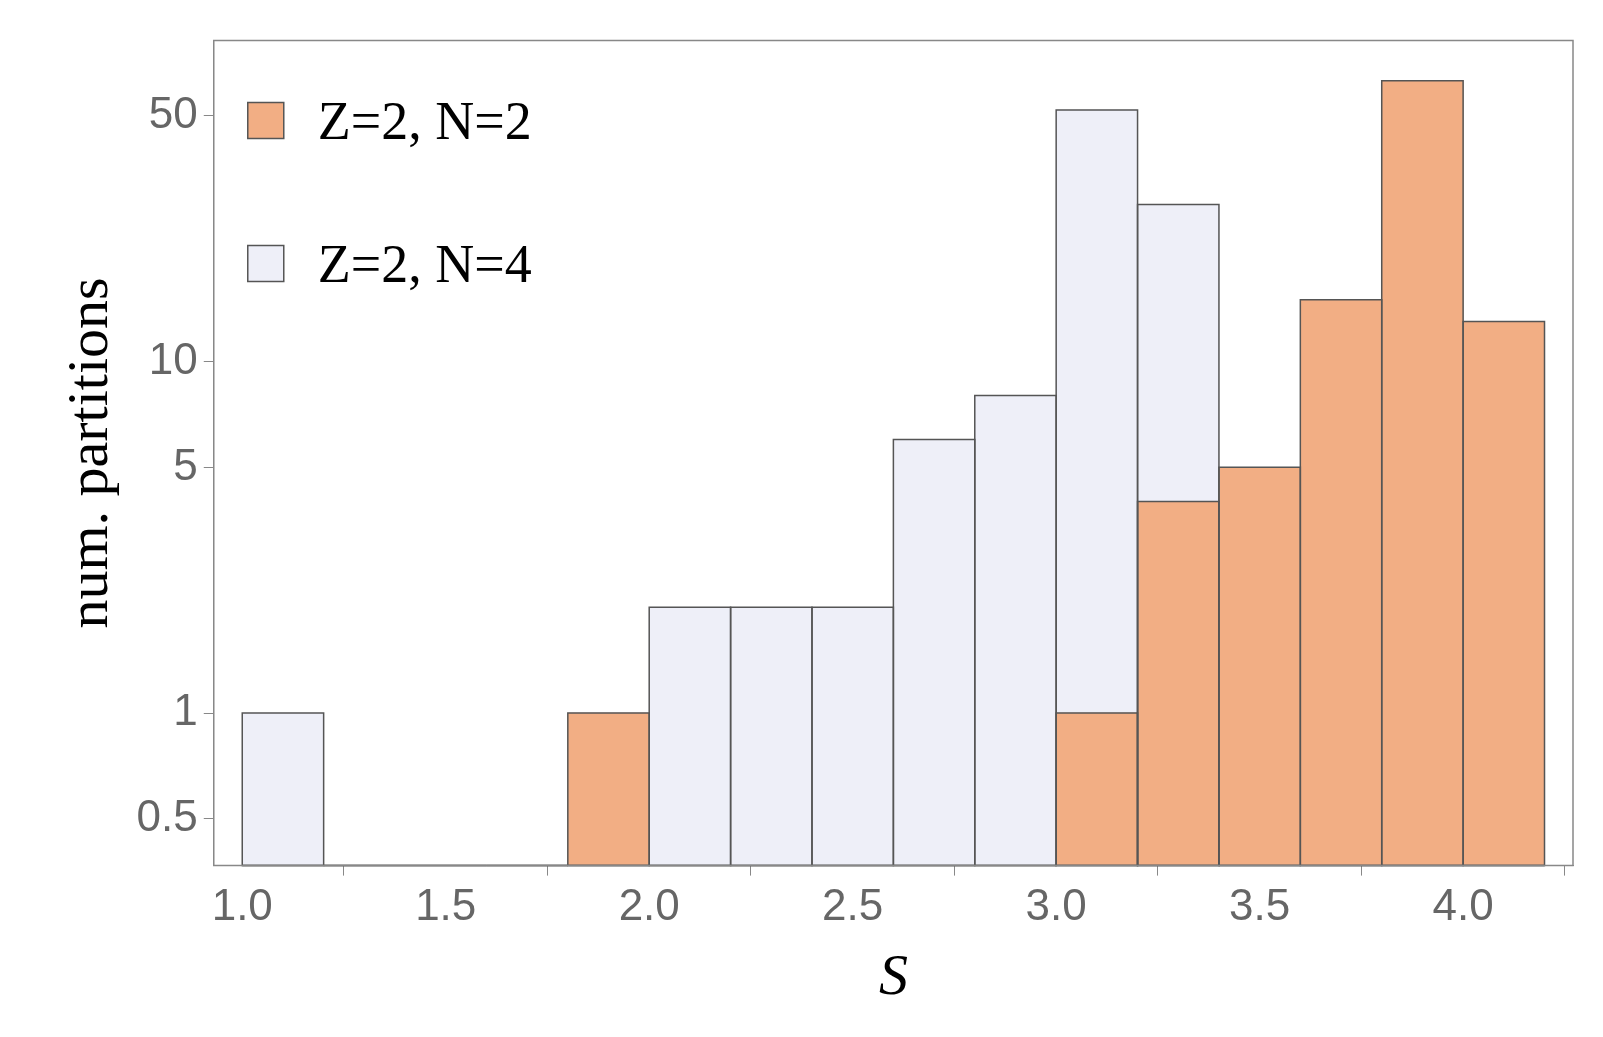 This screenshot has width=1603, height=1037. I want to click on y-axis-title: num. partitions, so click(88, 453).